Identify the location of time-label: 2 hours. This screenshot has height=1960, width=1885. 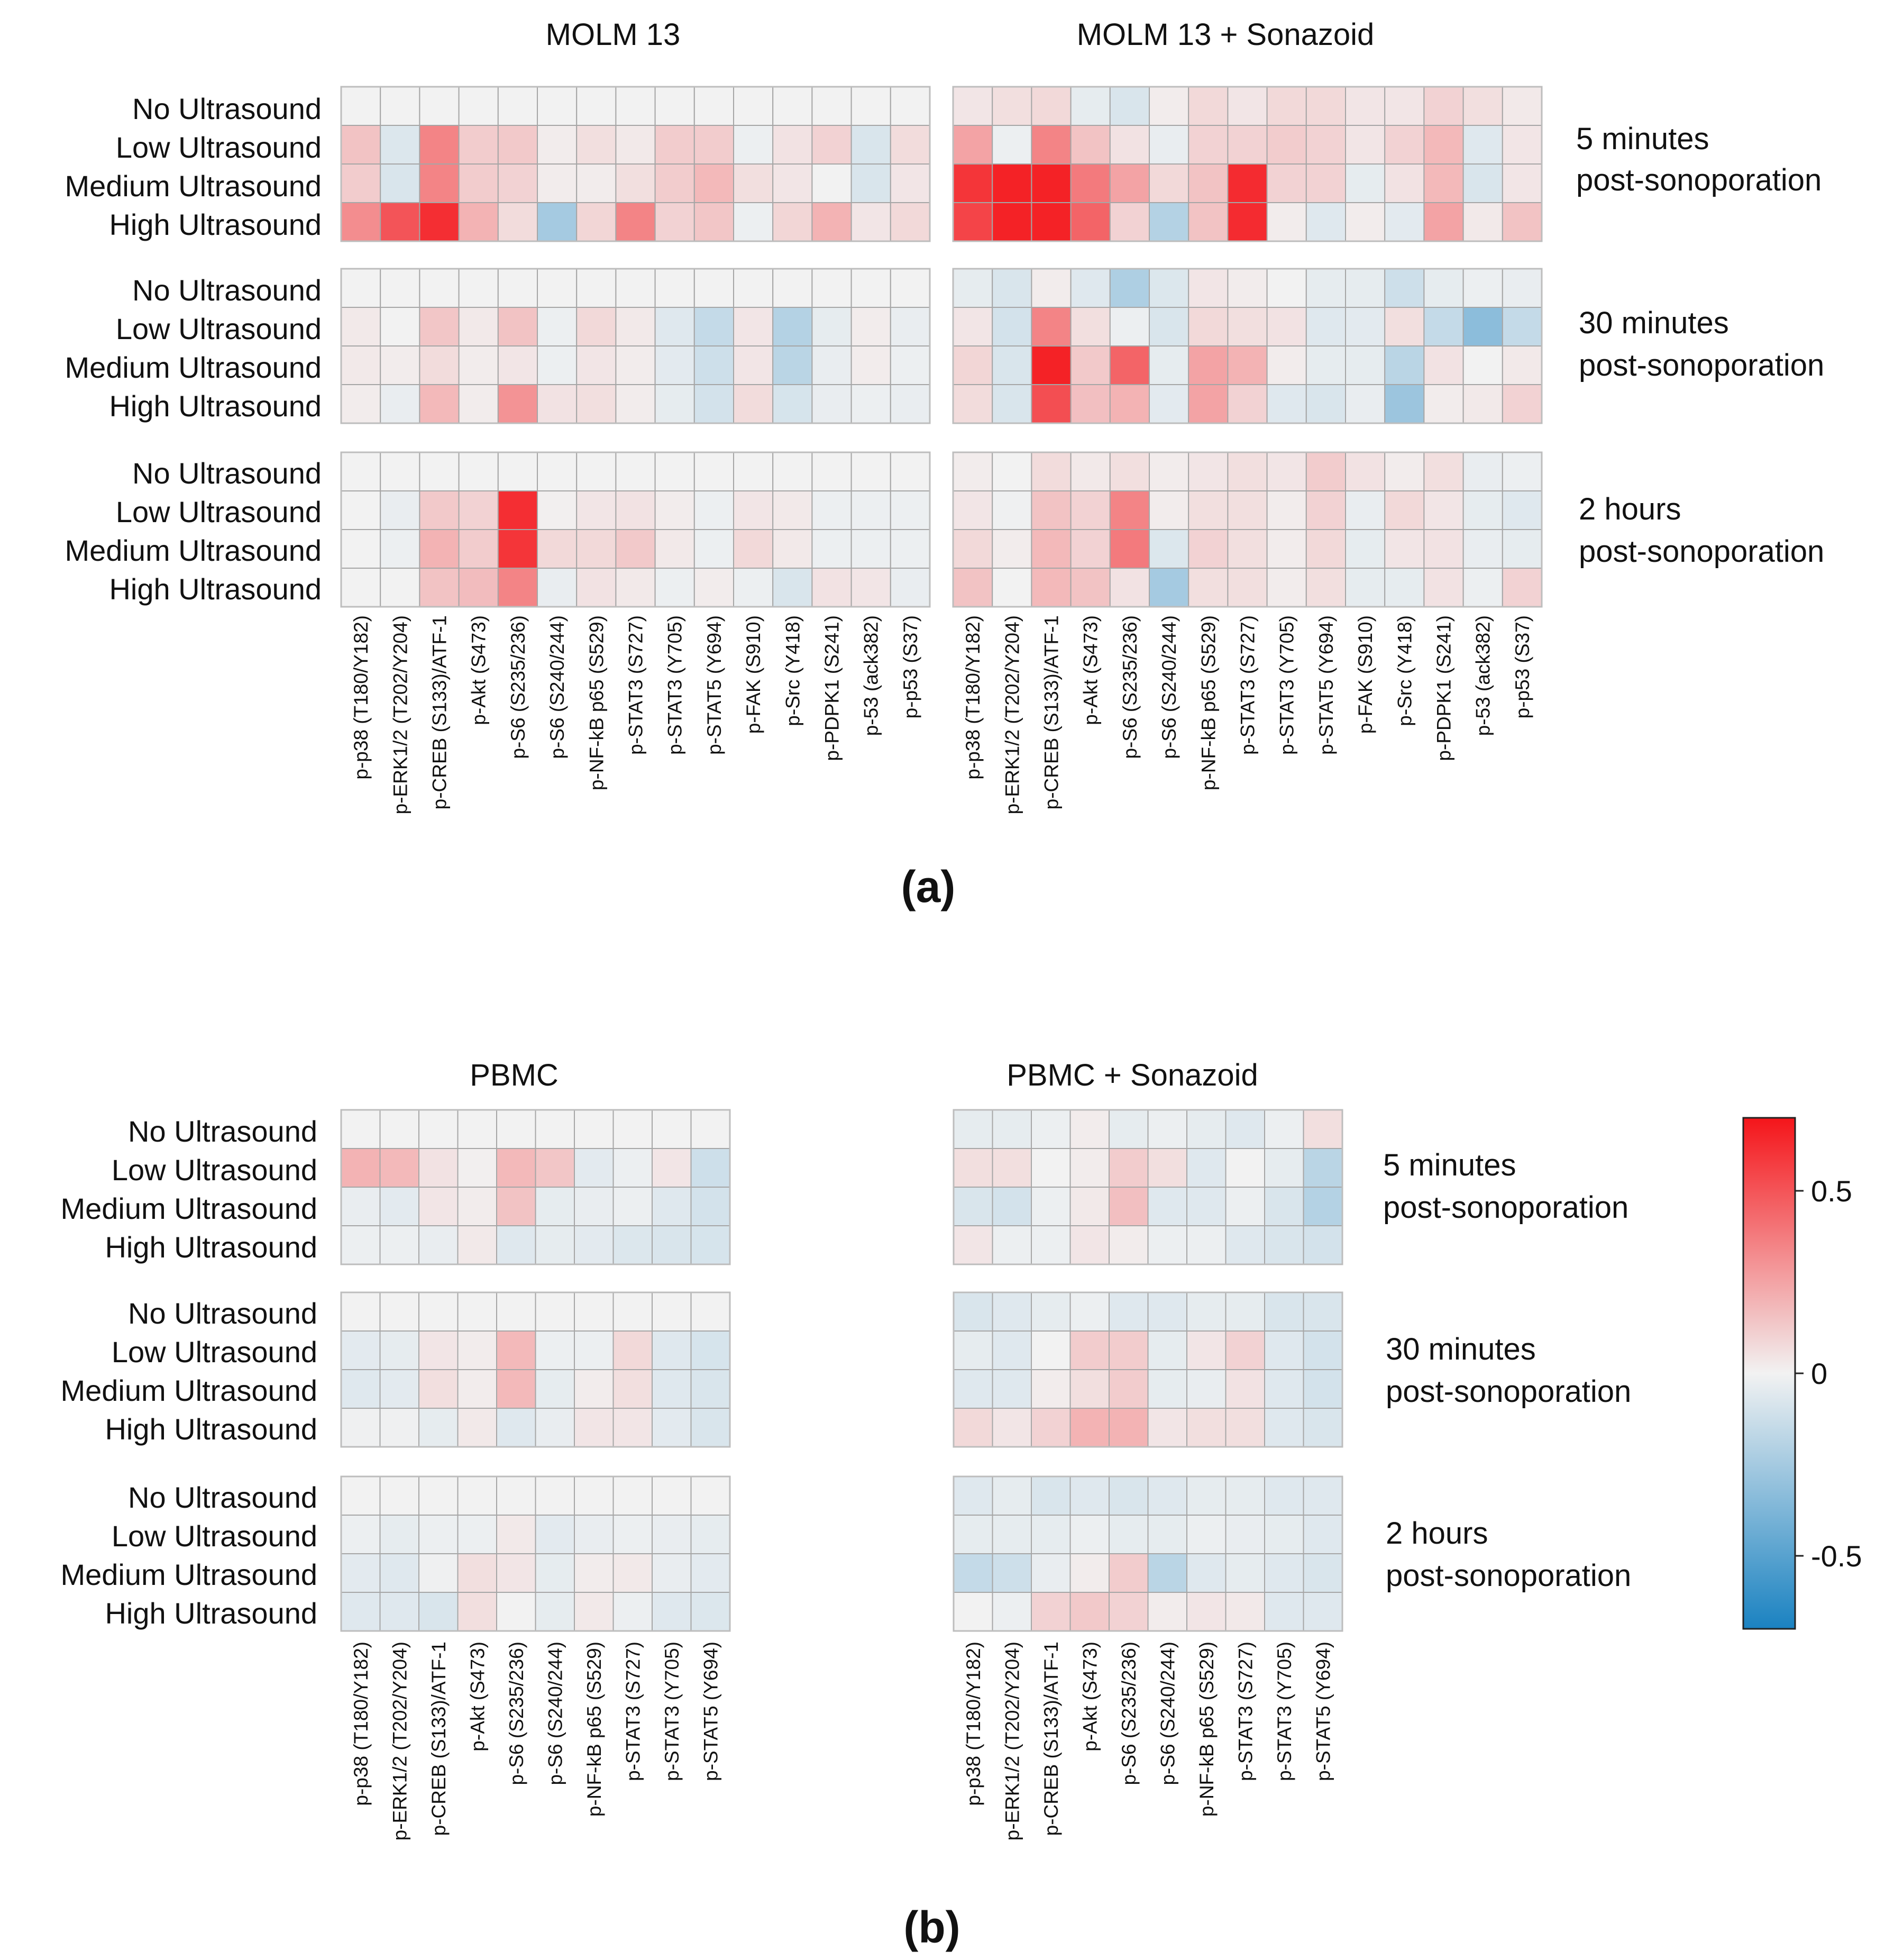
(1630, 509).